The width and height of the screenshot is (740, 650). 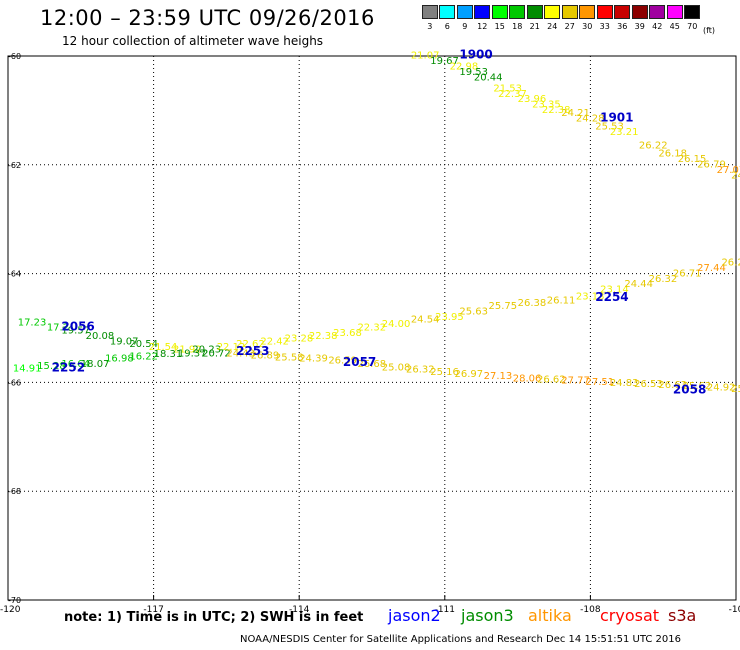 I want to click on y-tick-label: -66, so click(x=14, y=382).